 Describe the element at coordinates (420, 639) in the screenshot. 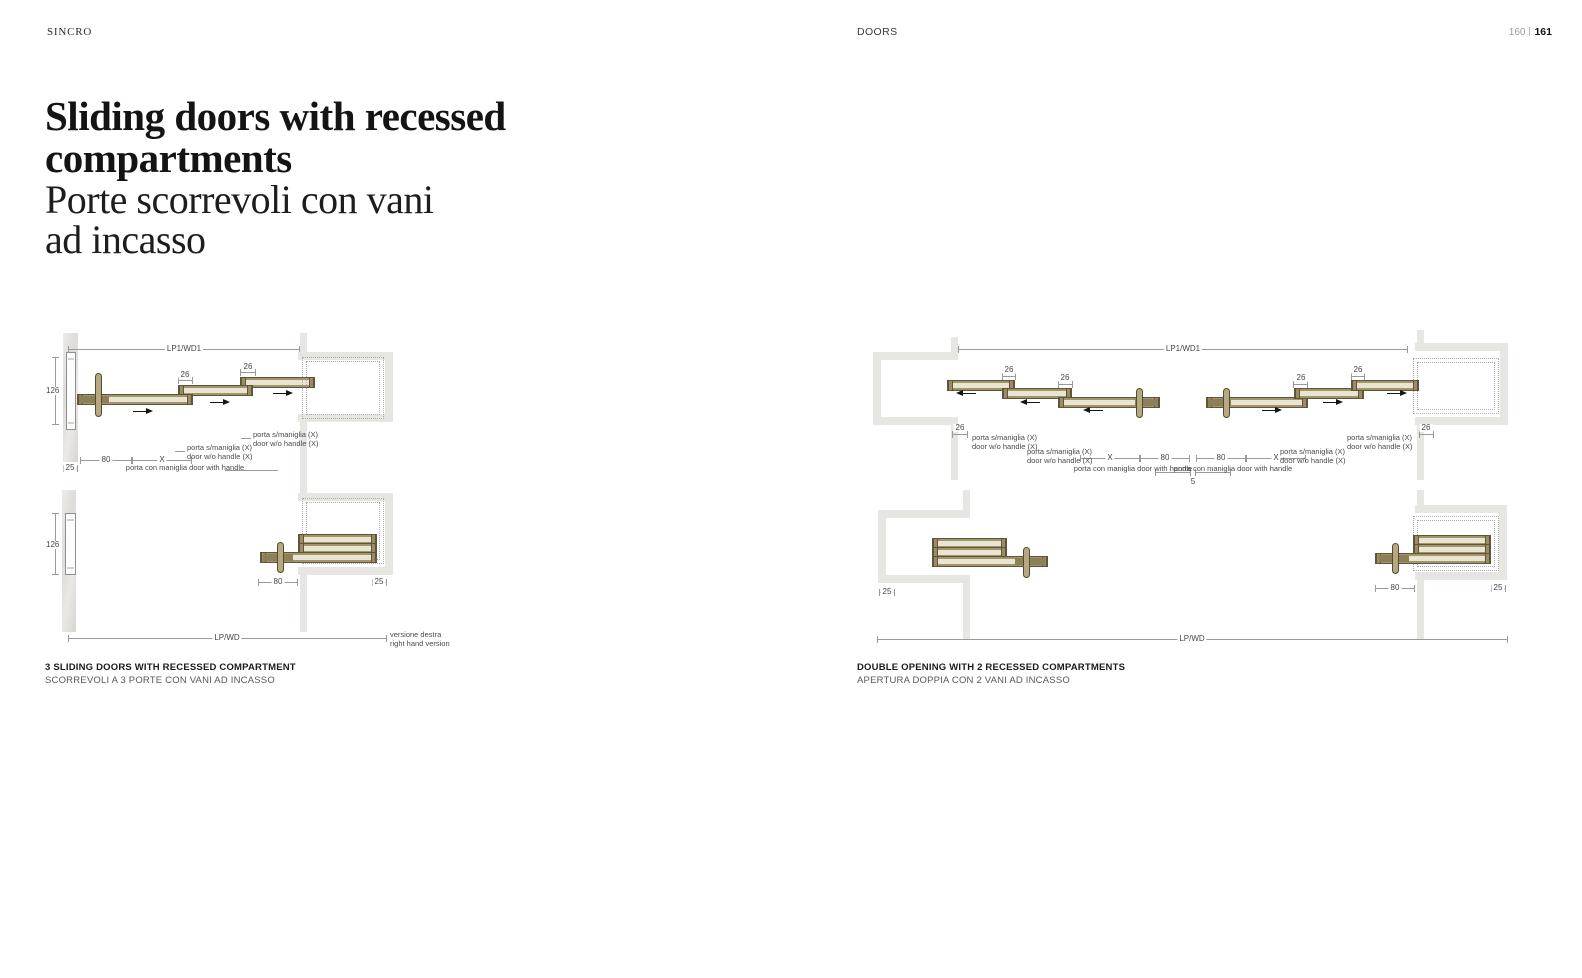

I see `version-note: versione destra right hand version` at that location.